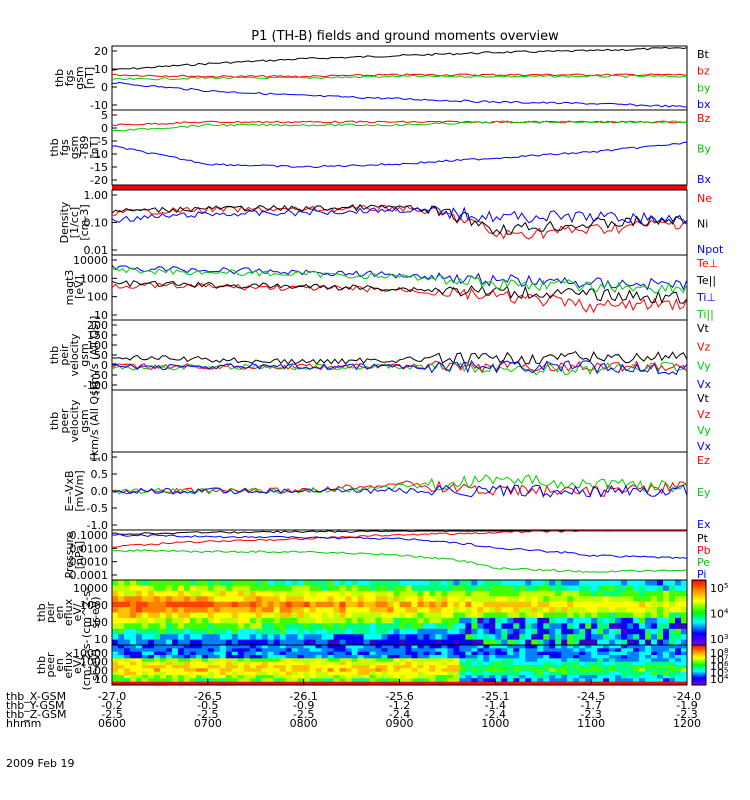 The height and width of the screenshot is (800, 750). What do you see at coordinates (101, 355) in the screenshot?
I see `y-tick-label: 50` at bounding box center [101, 355].